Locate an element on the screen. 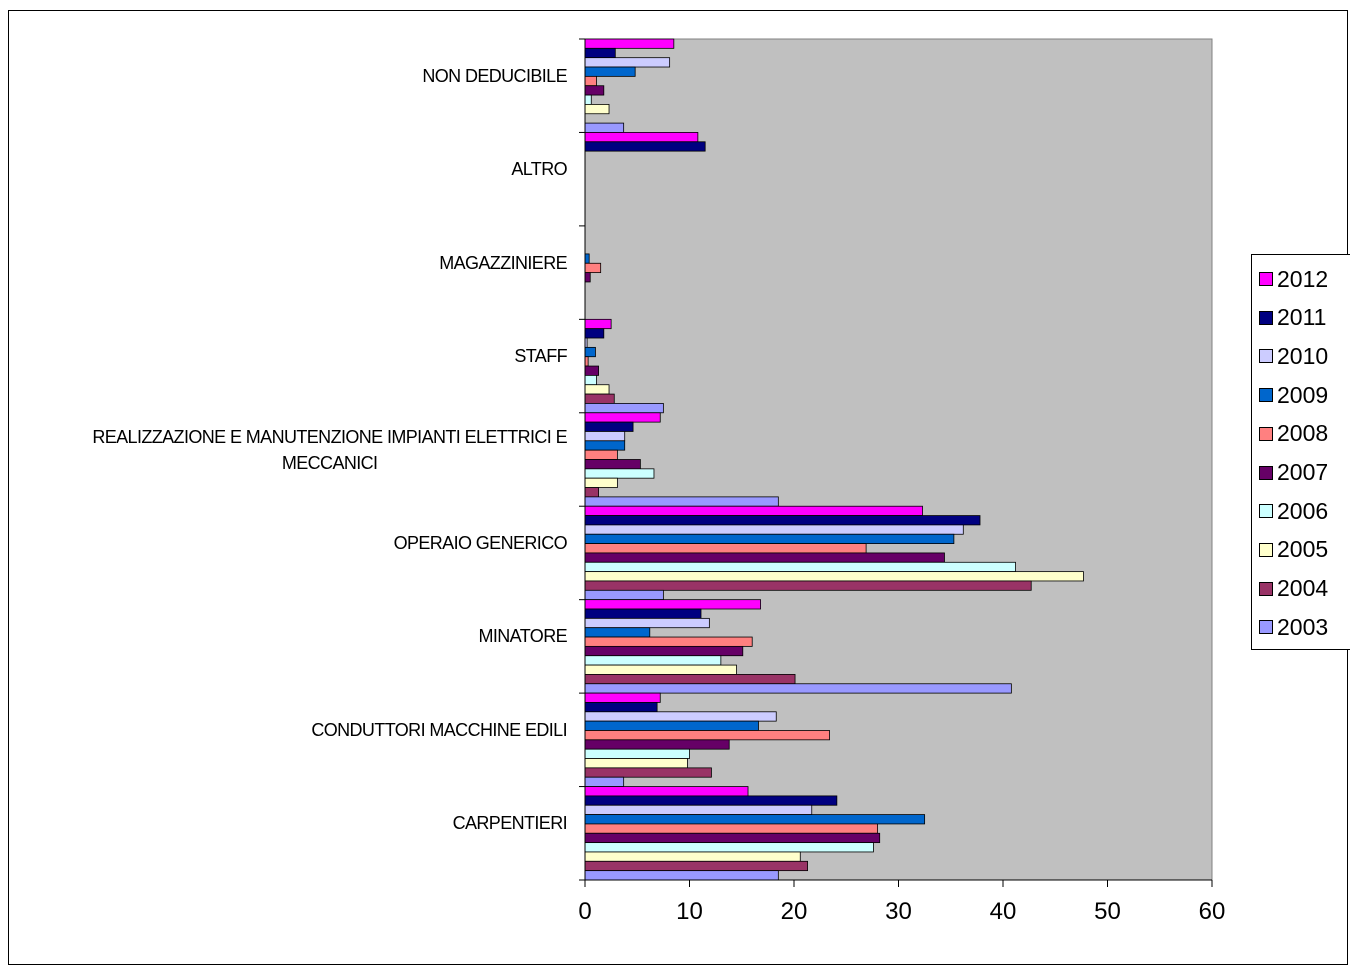  legend-label-2003: 2003 is located at coordinates (1303, 626).